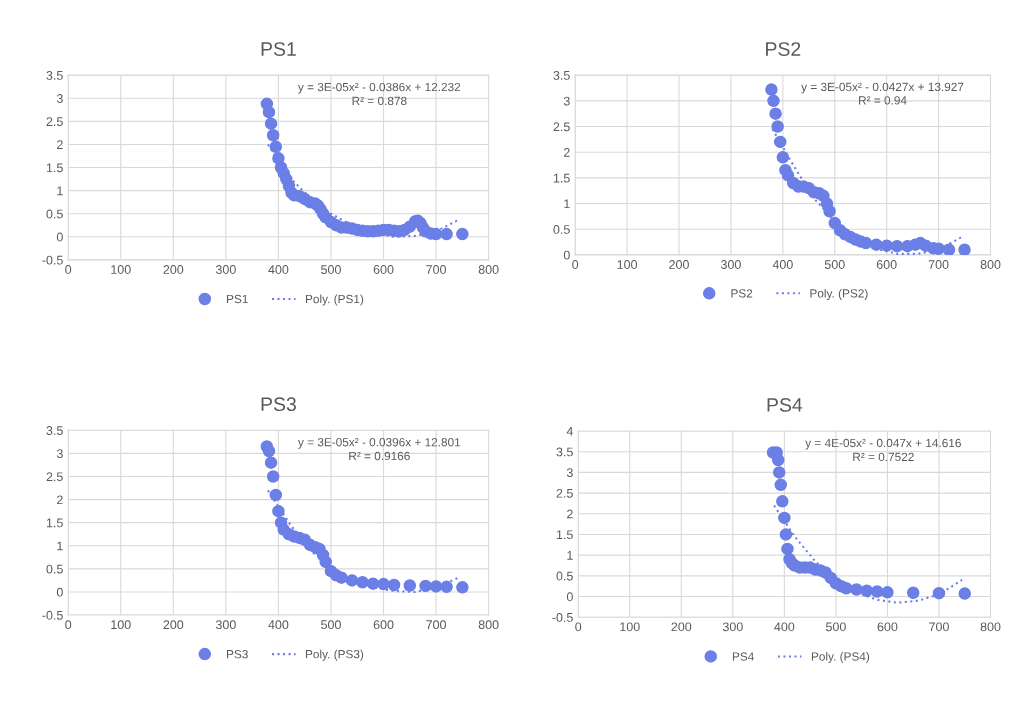 The image size is (1018, 716). Describe the element at coordinates (379, 443) in the screenshot. I see `annotation: y = 3E-05x² - 0.0396x + 12.801` at that location.